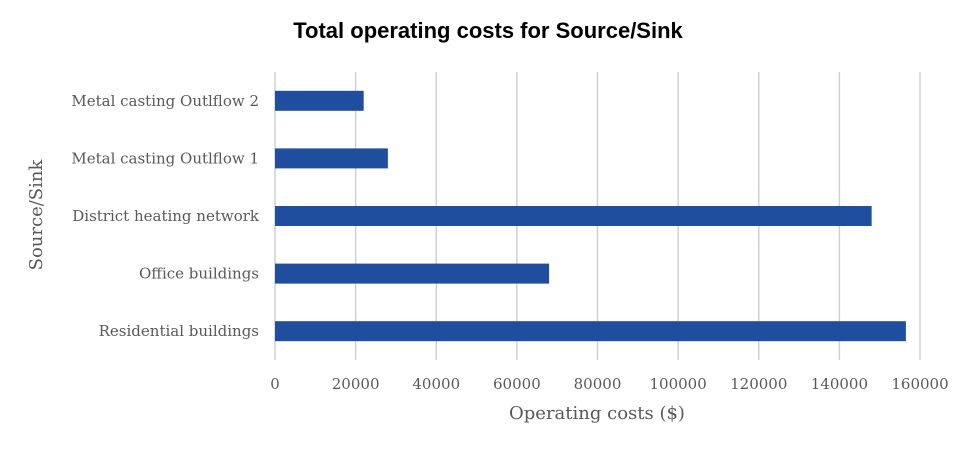  Describe the element at coordinates (919, 384) in the screenshot. I see `x-tick-label: 160000` at that location.